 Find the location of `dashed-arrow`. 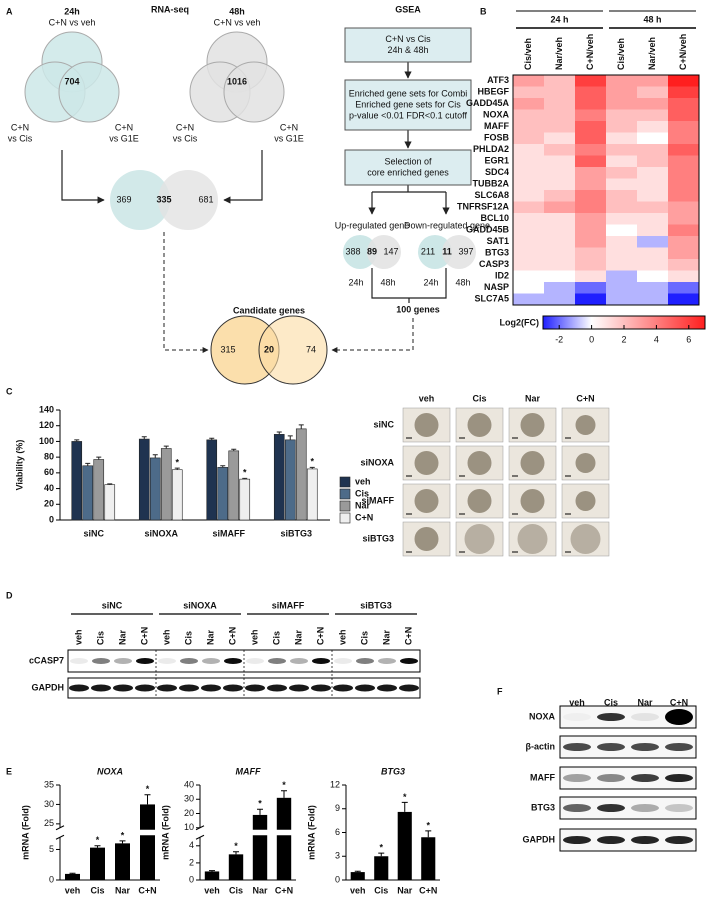

dashed-arrow is located at coordinates (372, 335).